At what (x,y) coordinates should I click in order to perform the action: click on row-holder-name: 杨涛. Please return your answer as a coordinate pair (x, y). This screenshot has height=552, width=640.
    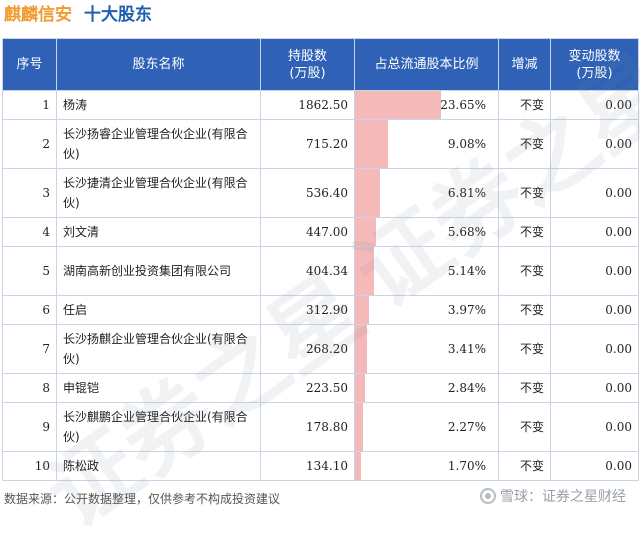
    Looking at the image, I should click on (158, 105).